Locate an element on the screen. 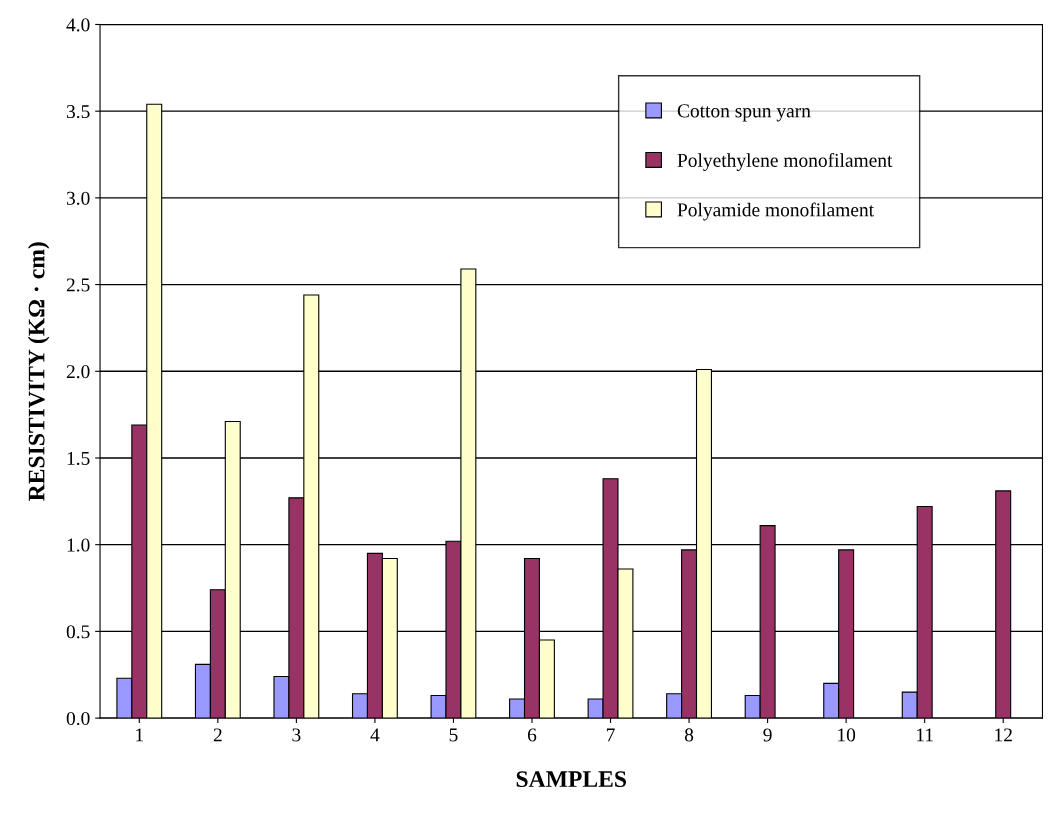 This screenshot has width=1053, height=816. y-tick-label: 2.0 is located at coordinates (78, 372).